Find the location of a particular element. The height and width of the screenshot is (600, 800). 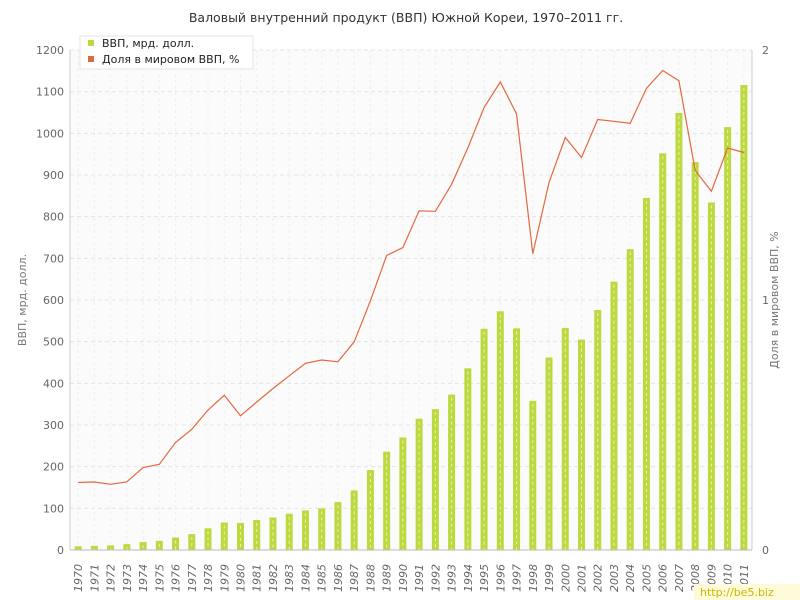

x-tick-label: 1981 is located at coordinates (257, 578).